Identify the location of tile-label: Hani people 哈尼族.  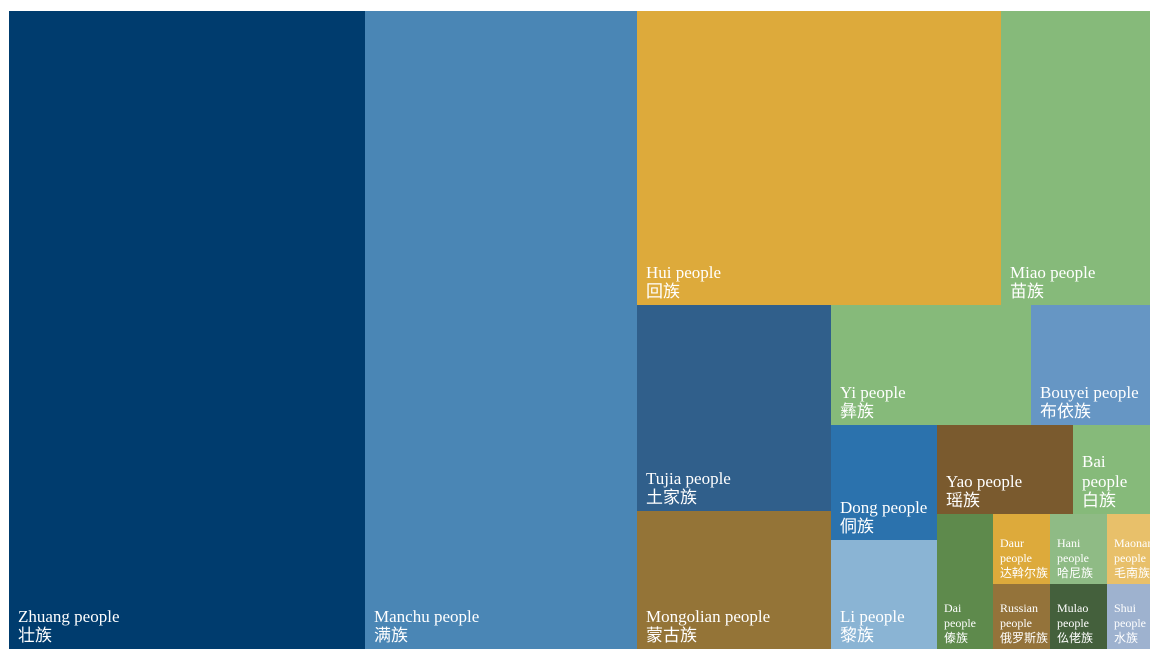
(1082, 558).